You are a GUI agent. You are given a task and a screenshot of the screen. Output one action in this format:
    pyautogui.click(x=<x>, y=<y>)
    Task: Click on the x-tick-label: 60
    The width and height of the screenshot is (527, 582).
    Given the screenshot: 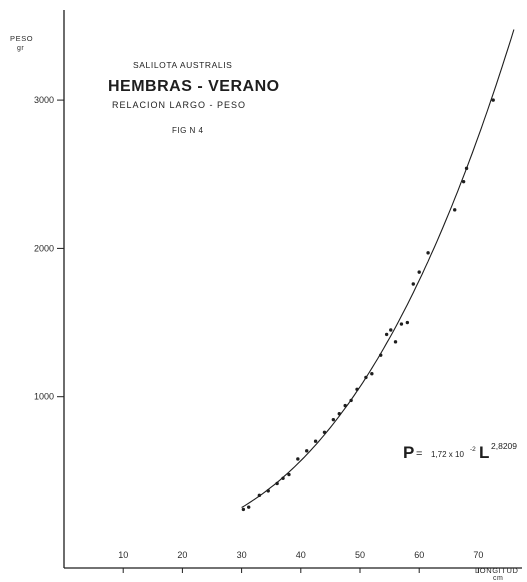 What is the action you would take?
    pyautogui.click(x=419, y=555)
    